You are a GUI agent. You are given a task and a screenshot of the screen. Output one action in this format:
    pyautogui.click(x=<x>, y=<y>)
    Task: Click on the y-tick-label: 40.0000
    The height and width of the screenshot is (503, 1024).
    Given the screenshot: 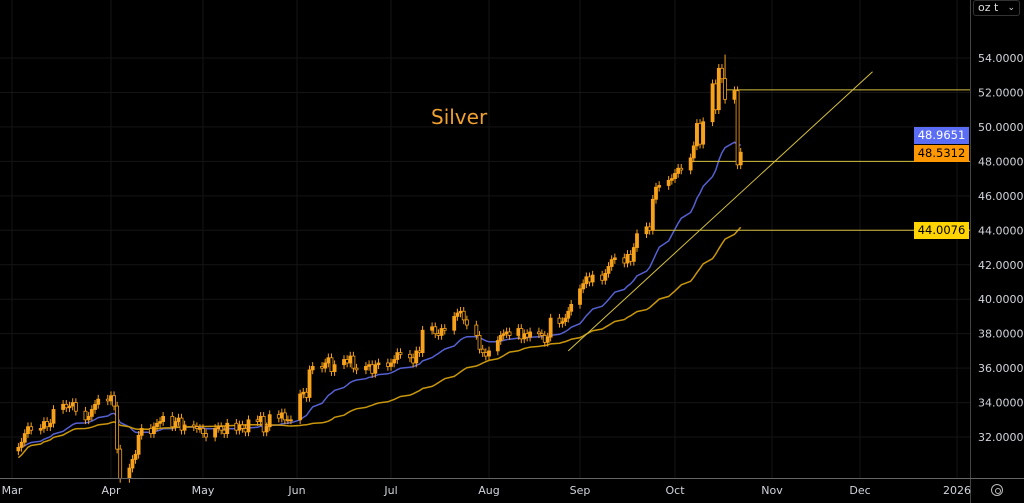 What is the action you would take?
    pyautogui.click(x=1001, y=299)
    